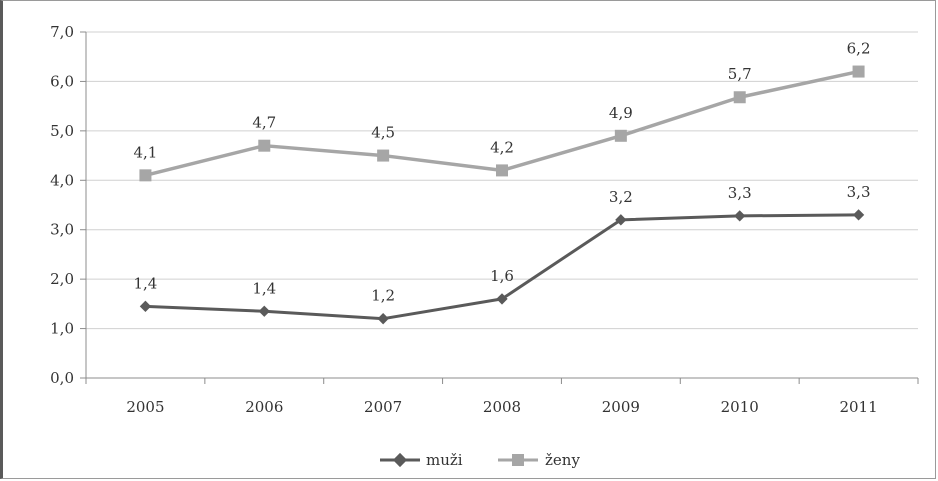  Describe the element at coordinates (502, 147) in the screenshot. I see `data-label-zeny: 4,2` at that location.